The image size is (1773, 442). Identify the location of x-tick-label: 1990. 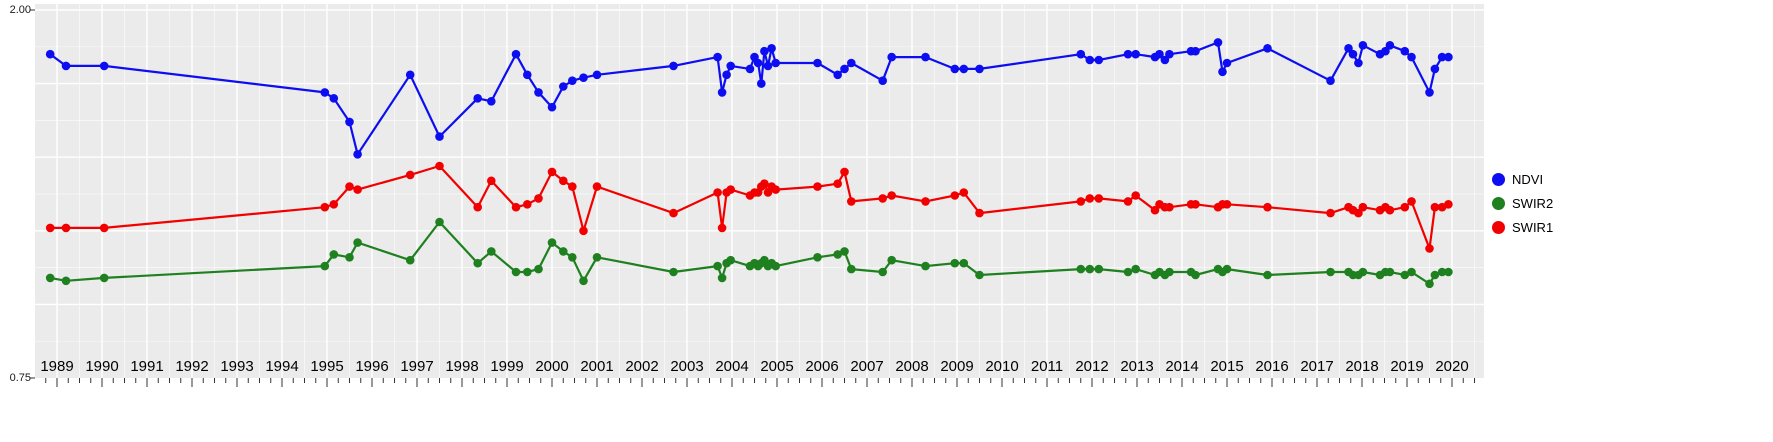
(101, 366).